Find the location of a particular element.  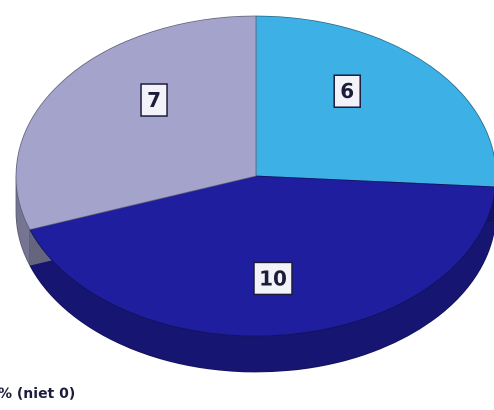

data-label-text-0: 6 is located at coordinates (347, 91).